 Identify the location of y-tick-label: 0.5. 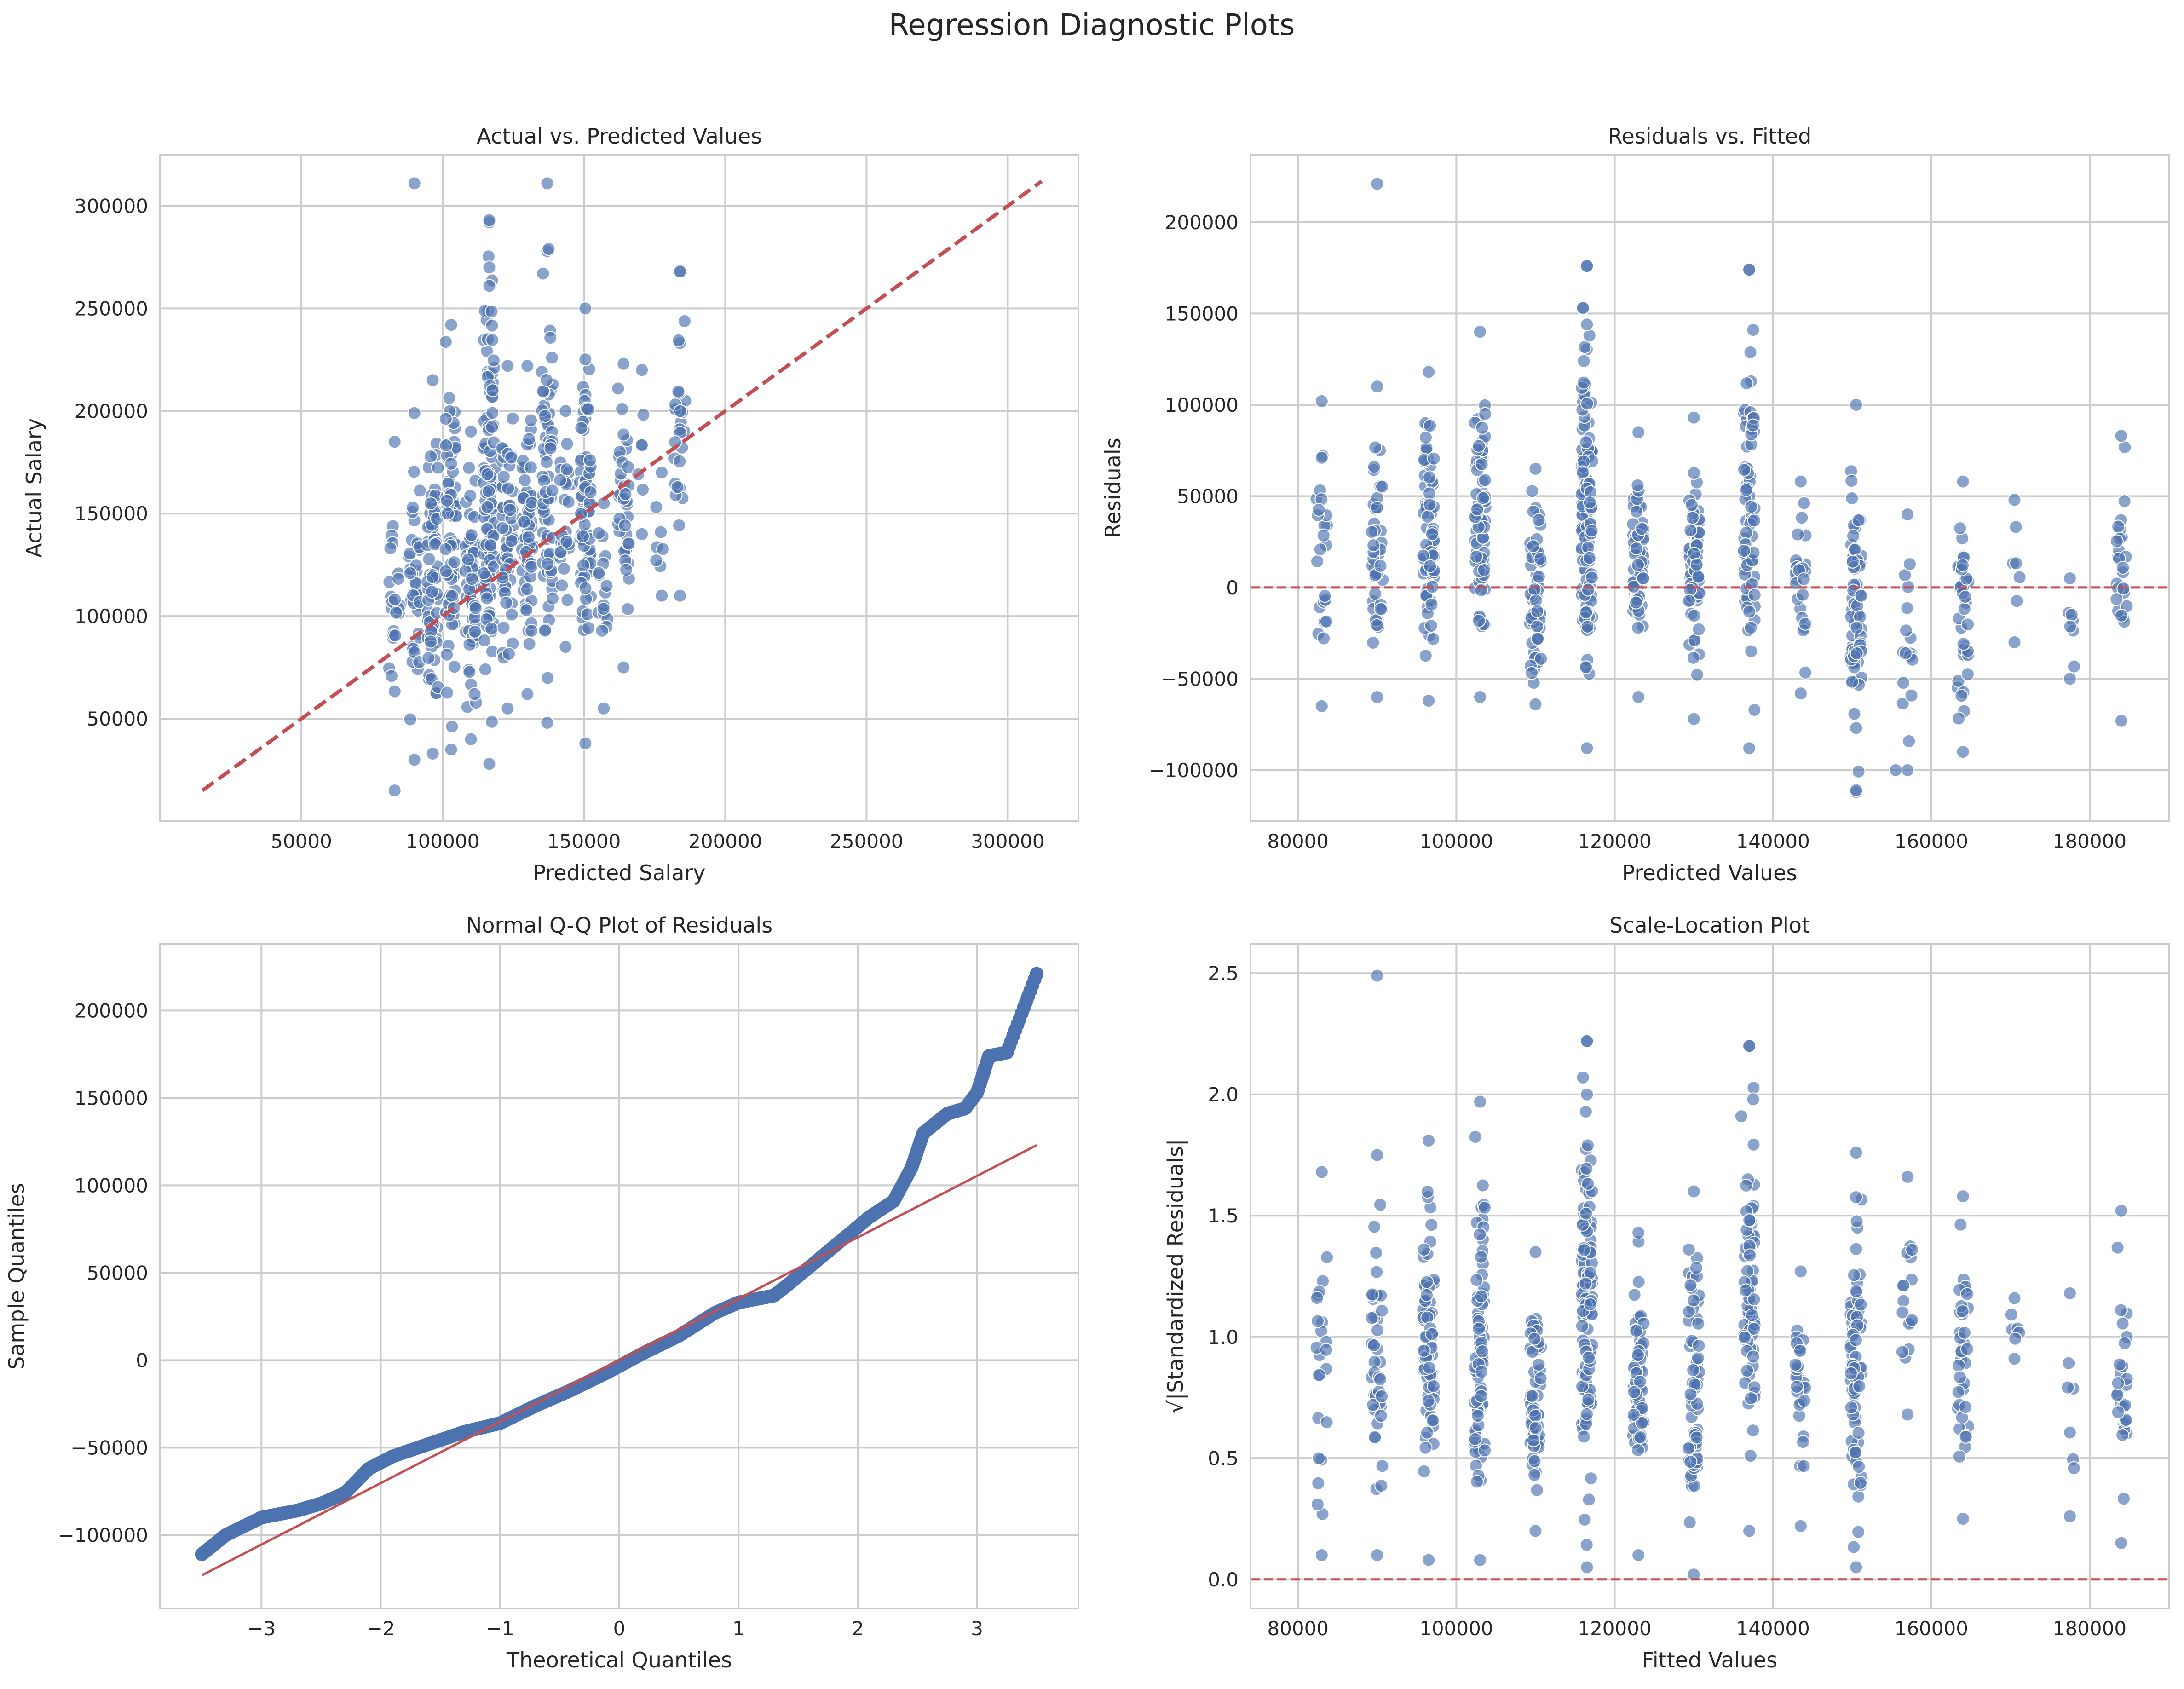
(1223, 1458).